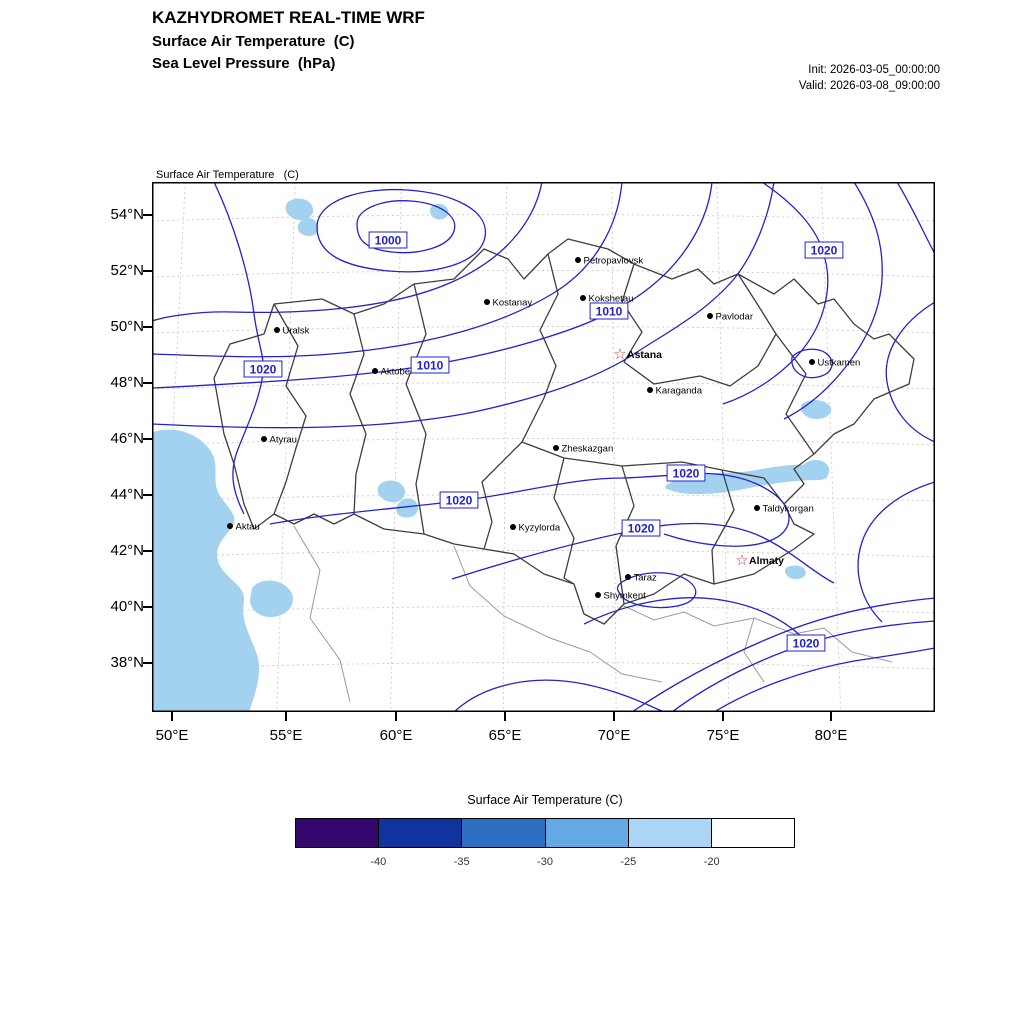 The width and height of the screenshot is (1024, 1024). I want to click on city-marker-astana: ☆ Astana, so click(637, 354).